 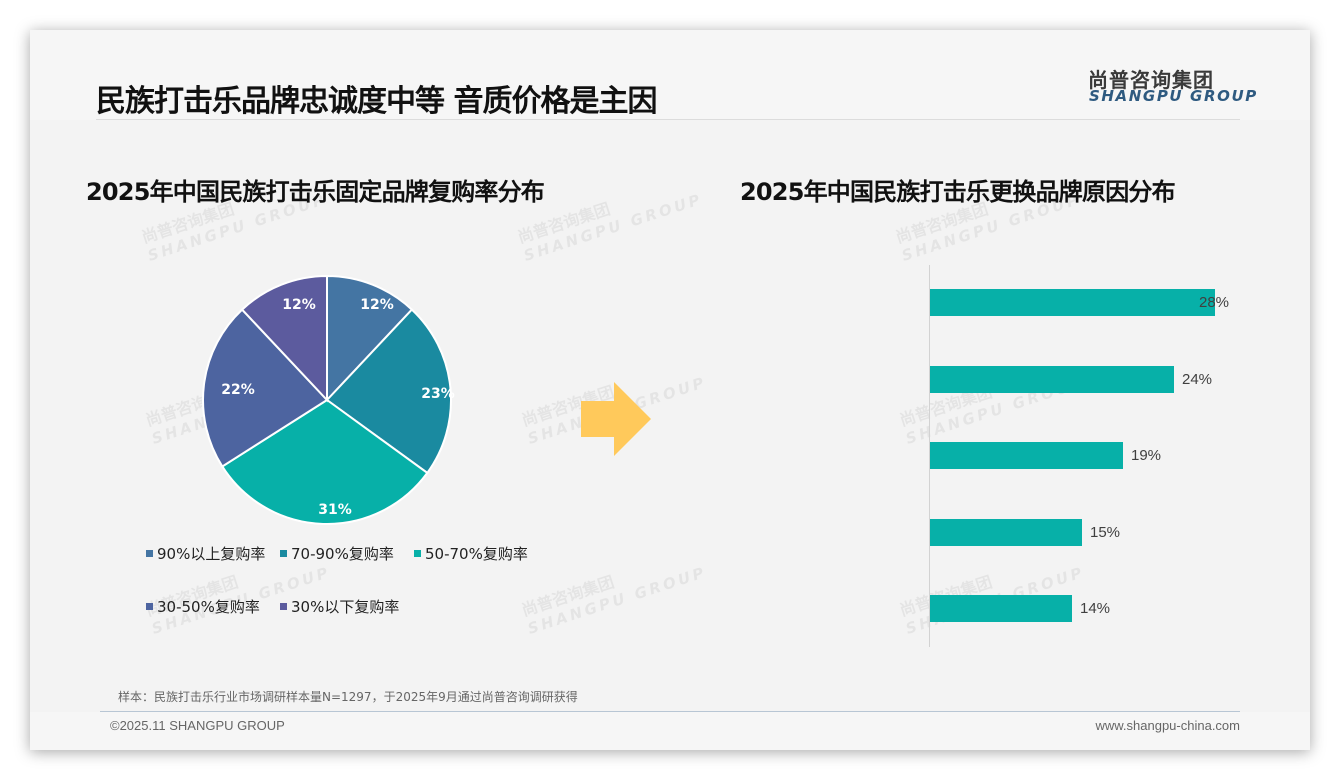 What do you see at coordinates (668, 119) in the screenshot?
I see `title-divider` at bounding box center [668, 119].